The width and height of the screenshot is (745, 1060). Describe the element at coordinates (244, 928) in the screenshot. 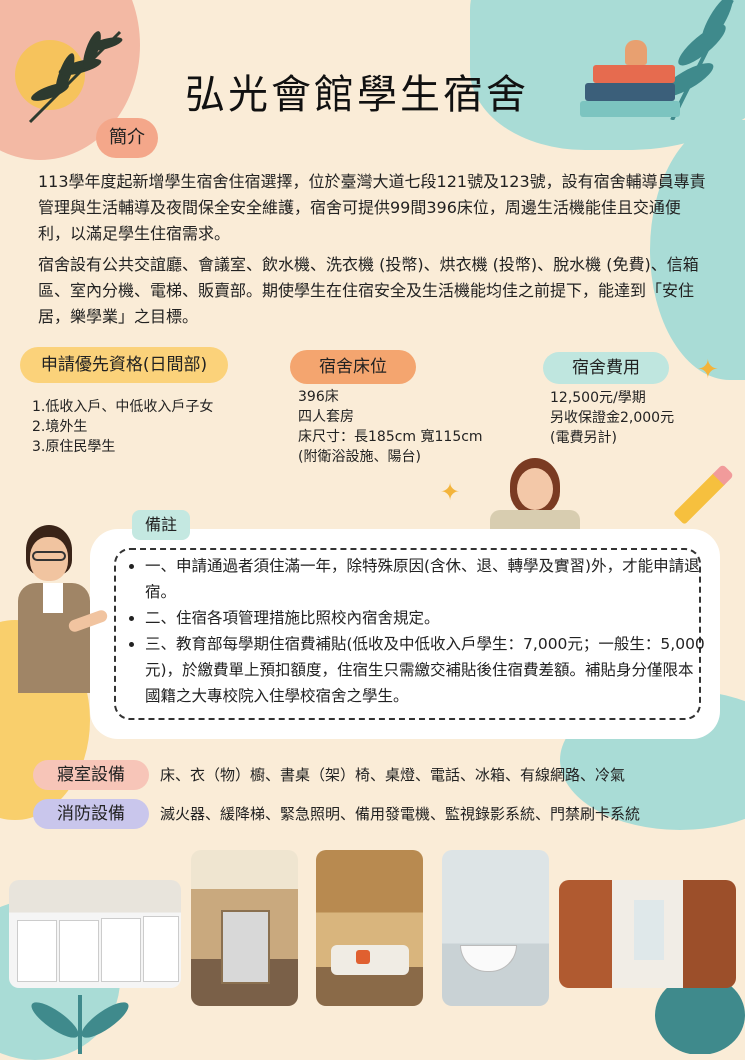

I see `lobby-photo` at that location.